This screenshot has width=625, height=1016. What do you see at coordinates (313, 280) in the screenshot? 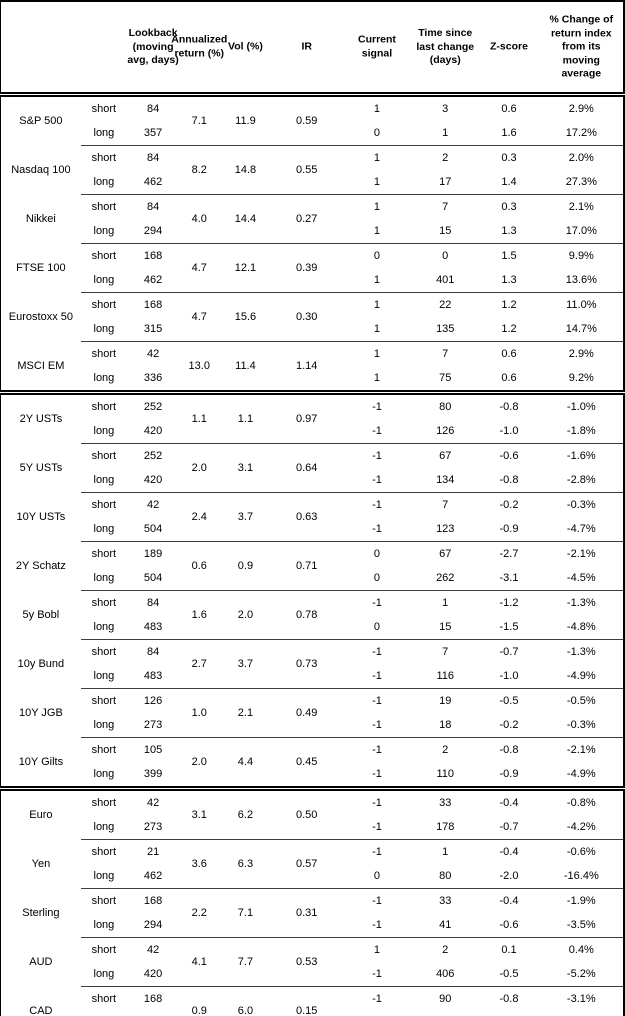
I see `table-row: long 462 1 401 1.3 13.6%` at bounding box center [313, 280].